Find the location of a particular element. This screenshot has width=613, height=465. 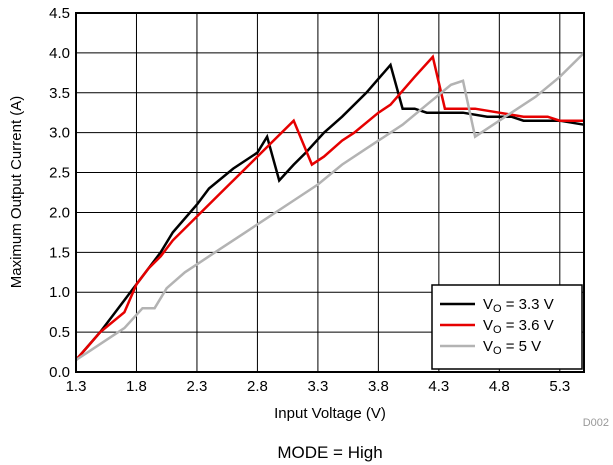

y-tick-label: 1.0 is located at coordinates (59, 292).